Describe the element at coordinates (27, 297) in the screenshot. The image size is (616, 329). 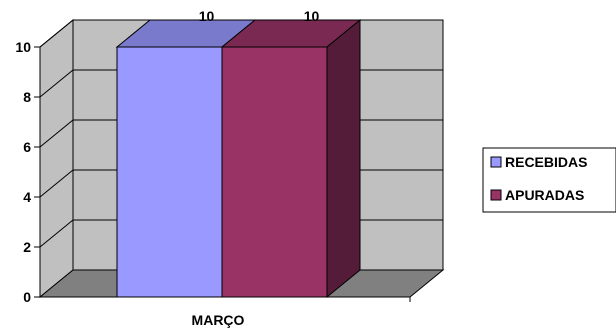
I see `y-tick-label: 0` at that location.